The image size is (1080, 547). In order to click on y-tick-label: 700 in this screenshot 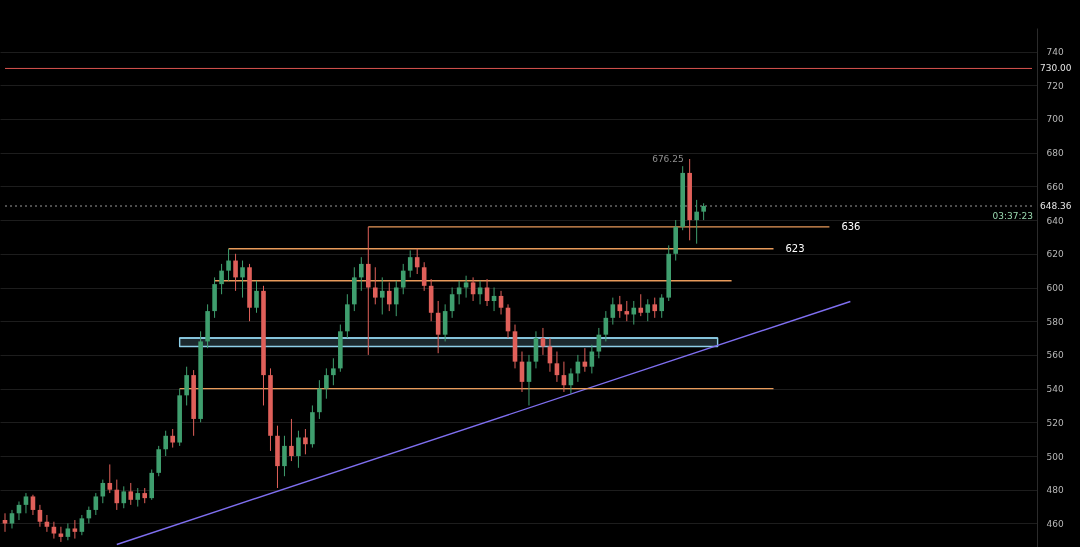, I will do `click(1055, 119)`.